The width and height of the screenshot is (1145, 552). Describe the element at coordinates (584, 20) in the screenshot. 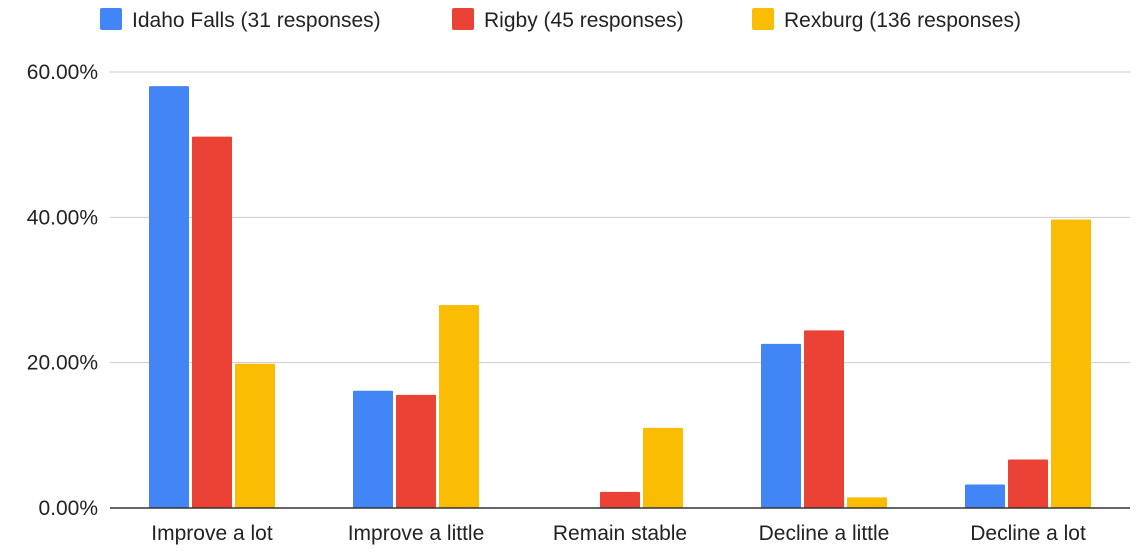

I see `legend-label: Rigby (45 responses)` at that location.